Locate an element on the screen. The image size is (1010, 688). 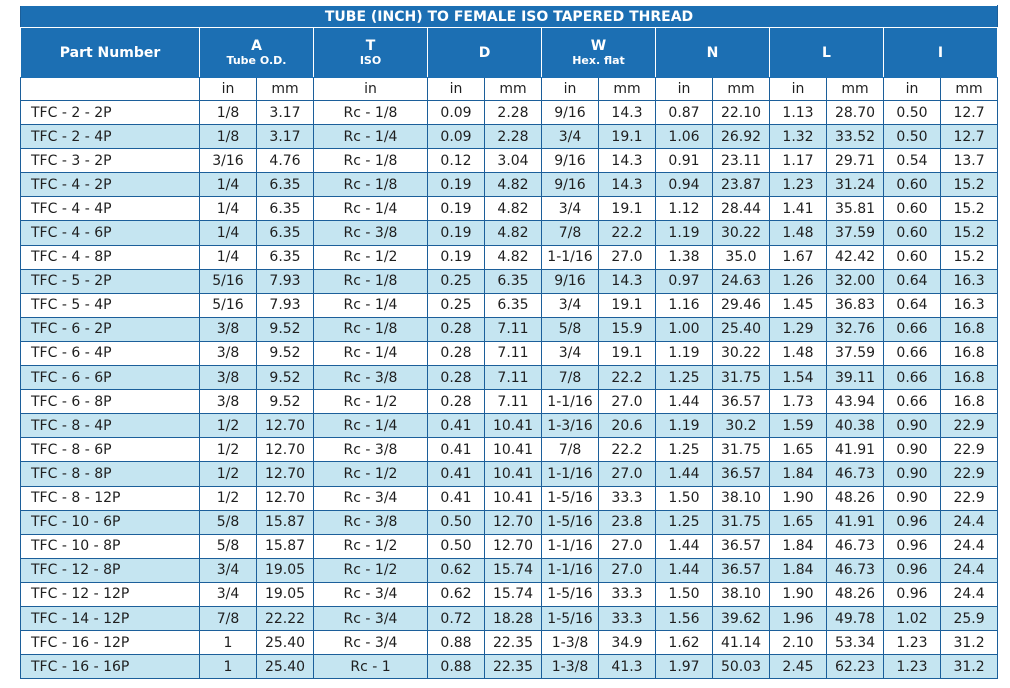
cell-d-mm: 2.28 is located at coordinates (513, 112).